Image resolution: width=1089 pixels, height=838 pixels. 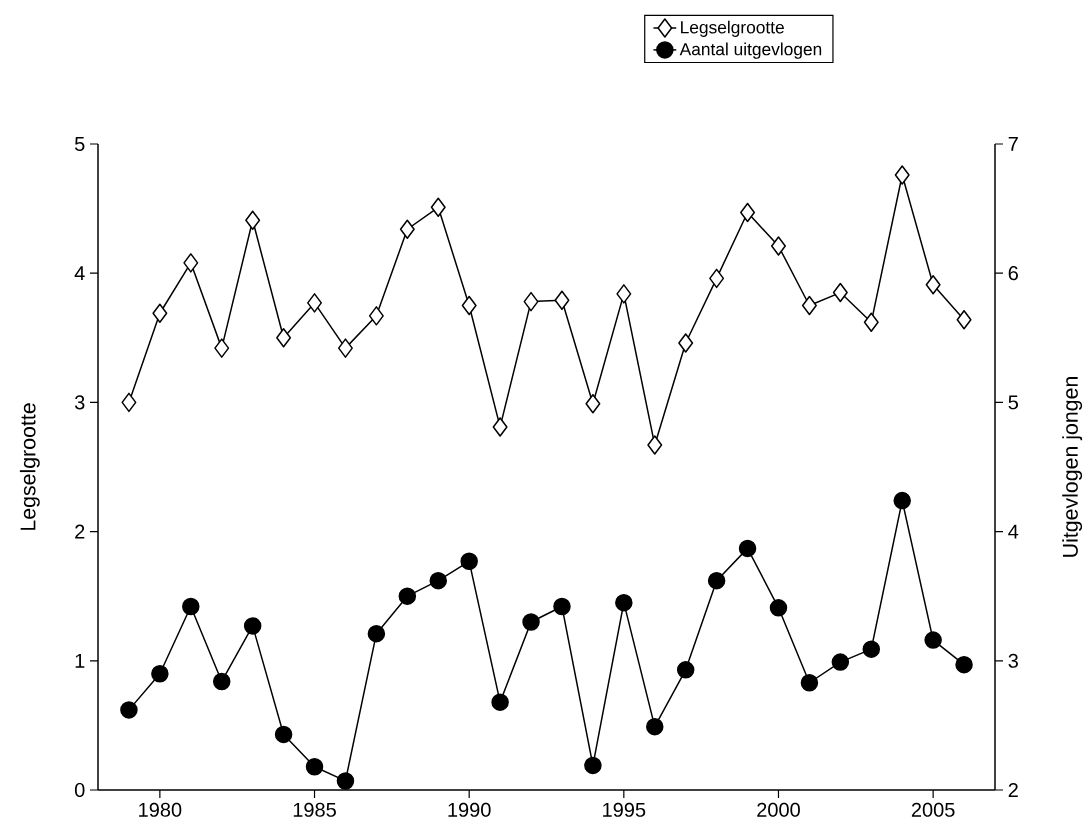 I want to click on x-tick-label: 1990, so click(x=469, y=809).